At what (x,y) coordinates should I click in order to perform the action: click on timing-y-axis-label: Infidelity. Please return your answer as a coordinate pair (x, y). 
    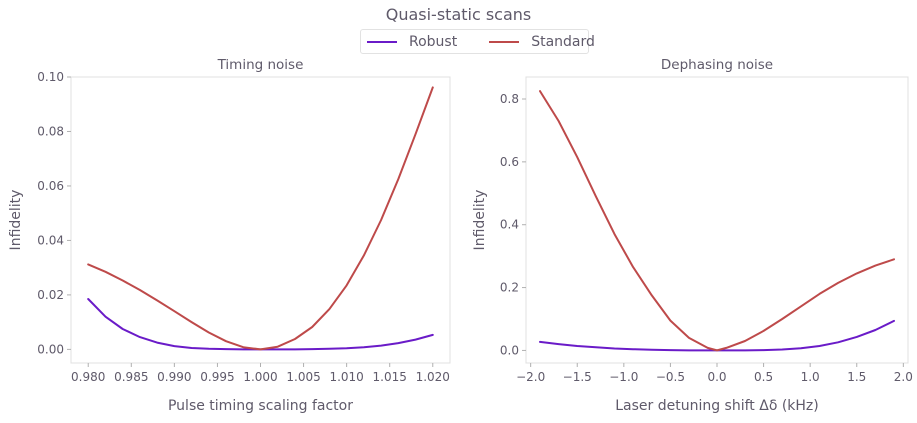
    Looking at the image, I should click on (16, 220).